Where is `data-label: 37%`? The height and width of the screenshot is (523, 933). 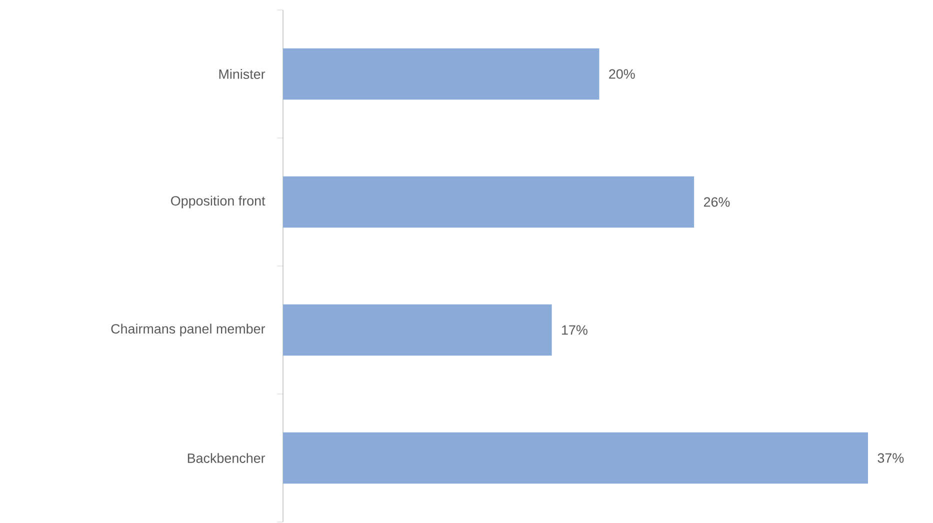 data-label: 37% is located at coordinates (891, 458).